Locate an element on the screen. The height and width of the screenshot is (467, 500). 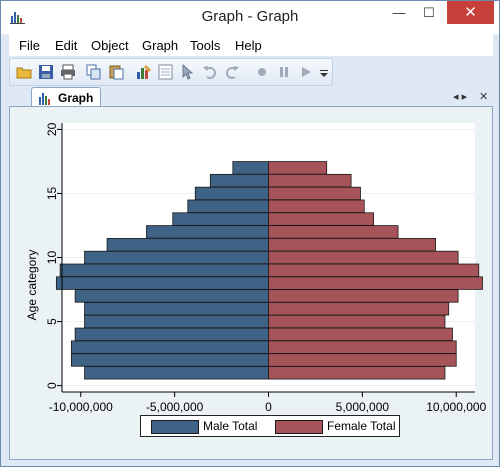
copy-icon is located at coordinates (94, 72).